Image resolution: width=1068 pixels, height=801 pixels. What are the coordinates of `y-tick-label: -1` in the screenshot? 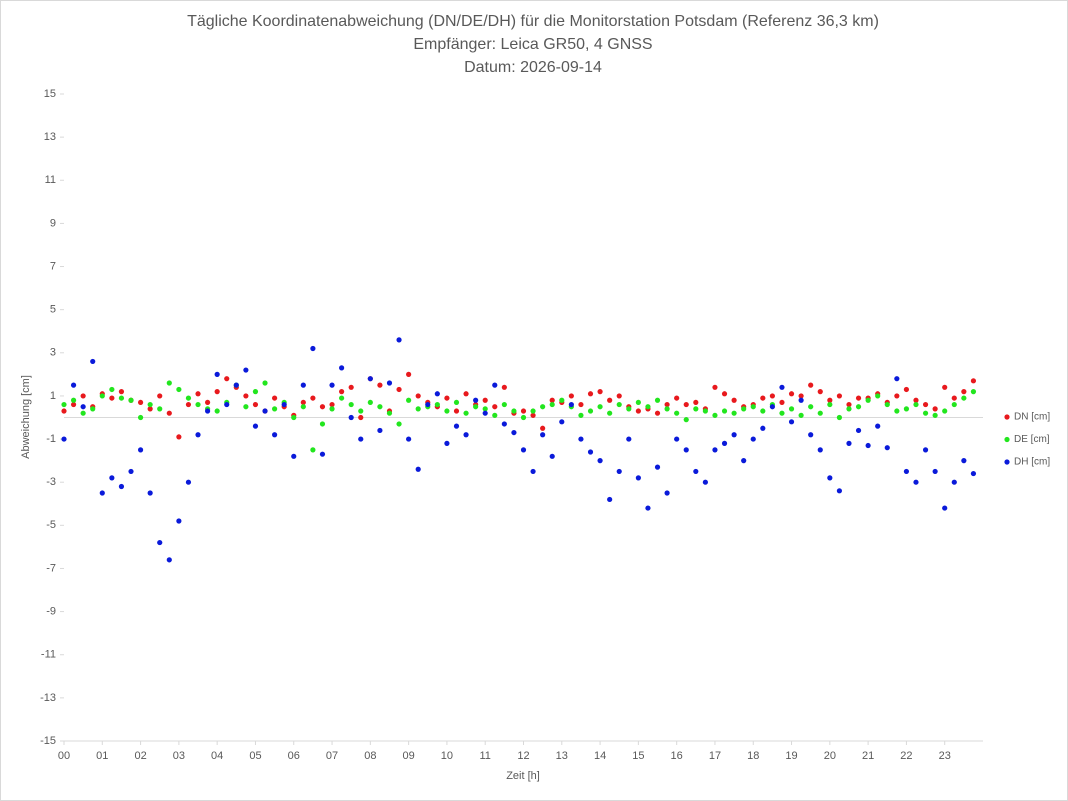 It's located at (51, 439).